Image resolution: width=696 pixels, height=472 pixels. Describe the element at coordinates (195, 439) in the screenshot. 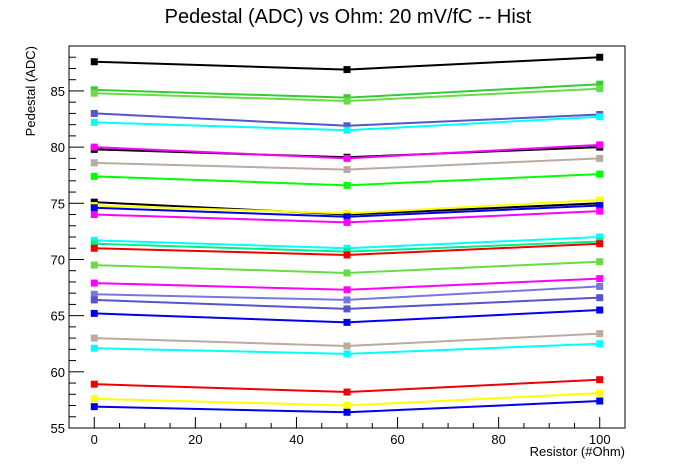

I see `x-tick-label: 20` at that location.